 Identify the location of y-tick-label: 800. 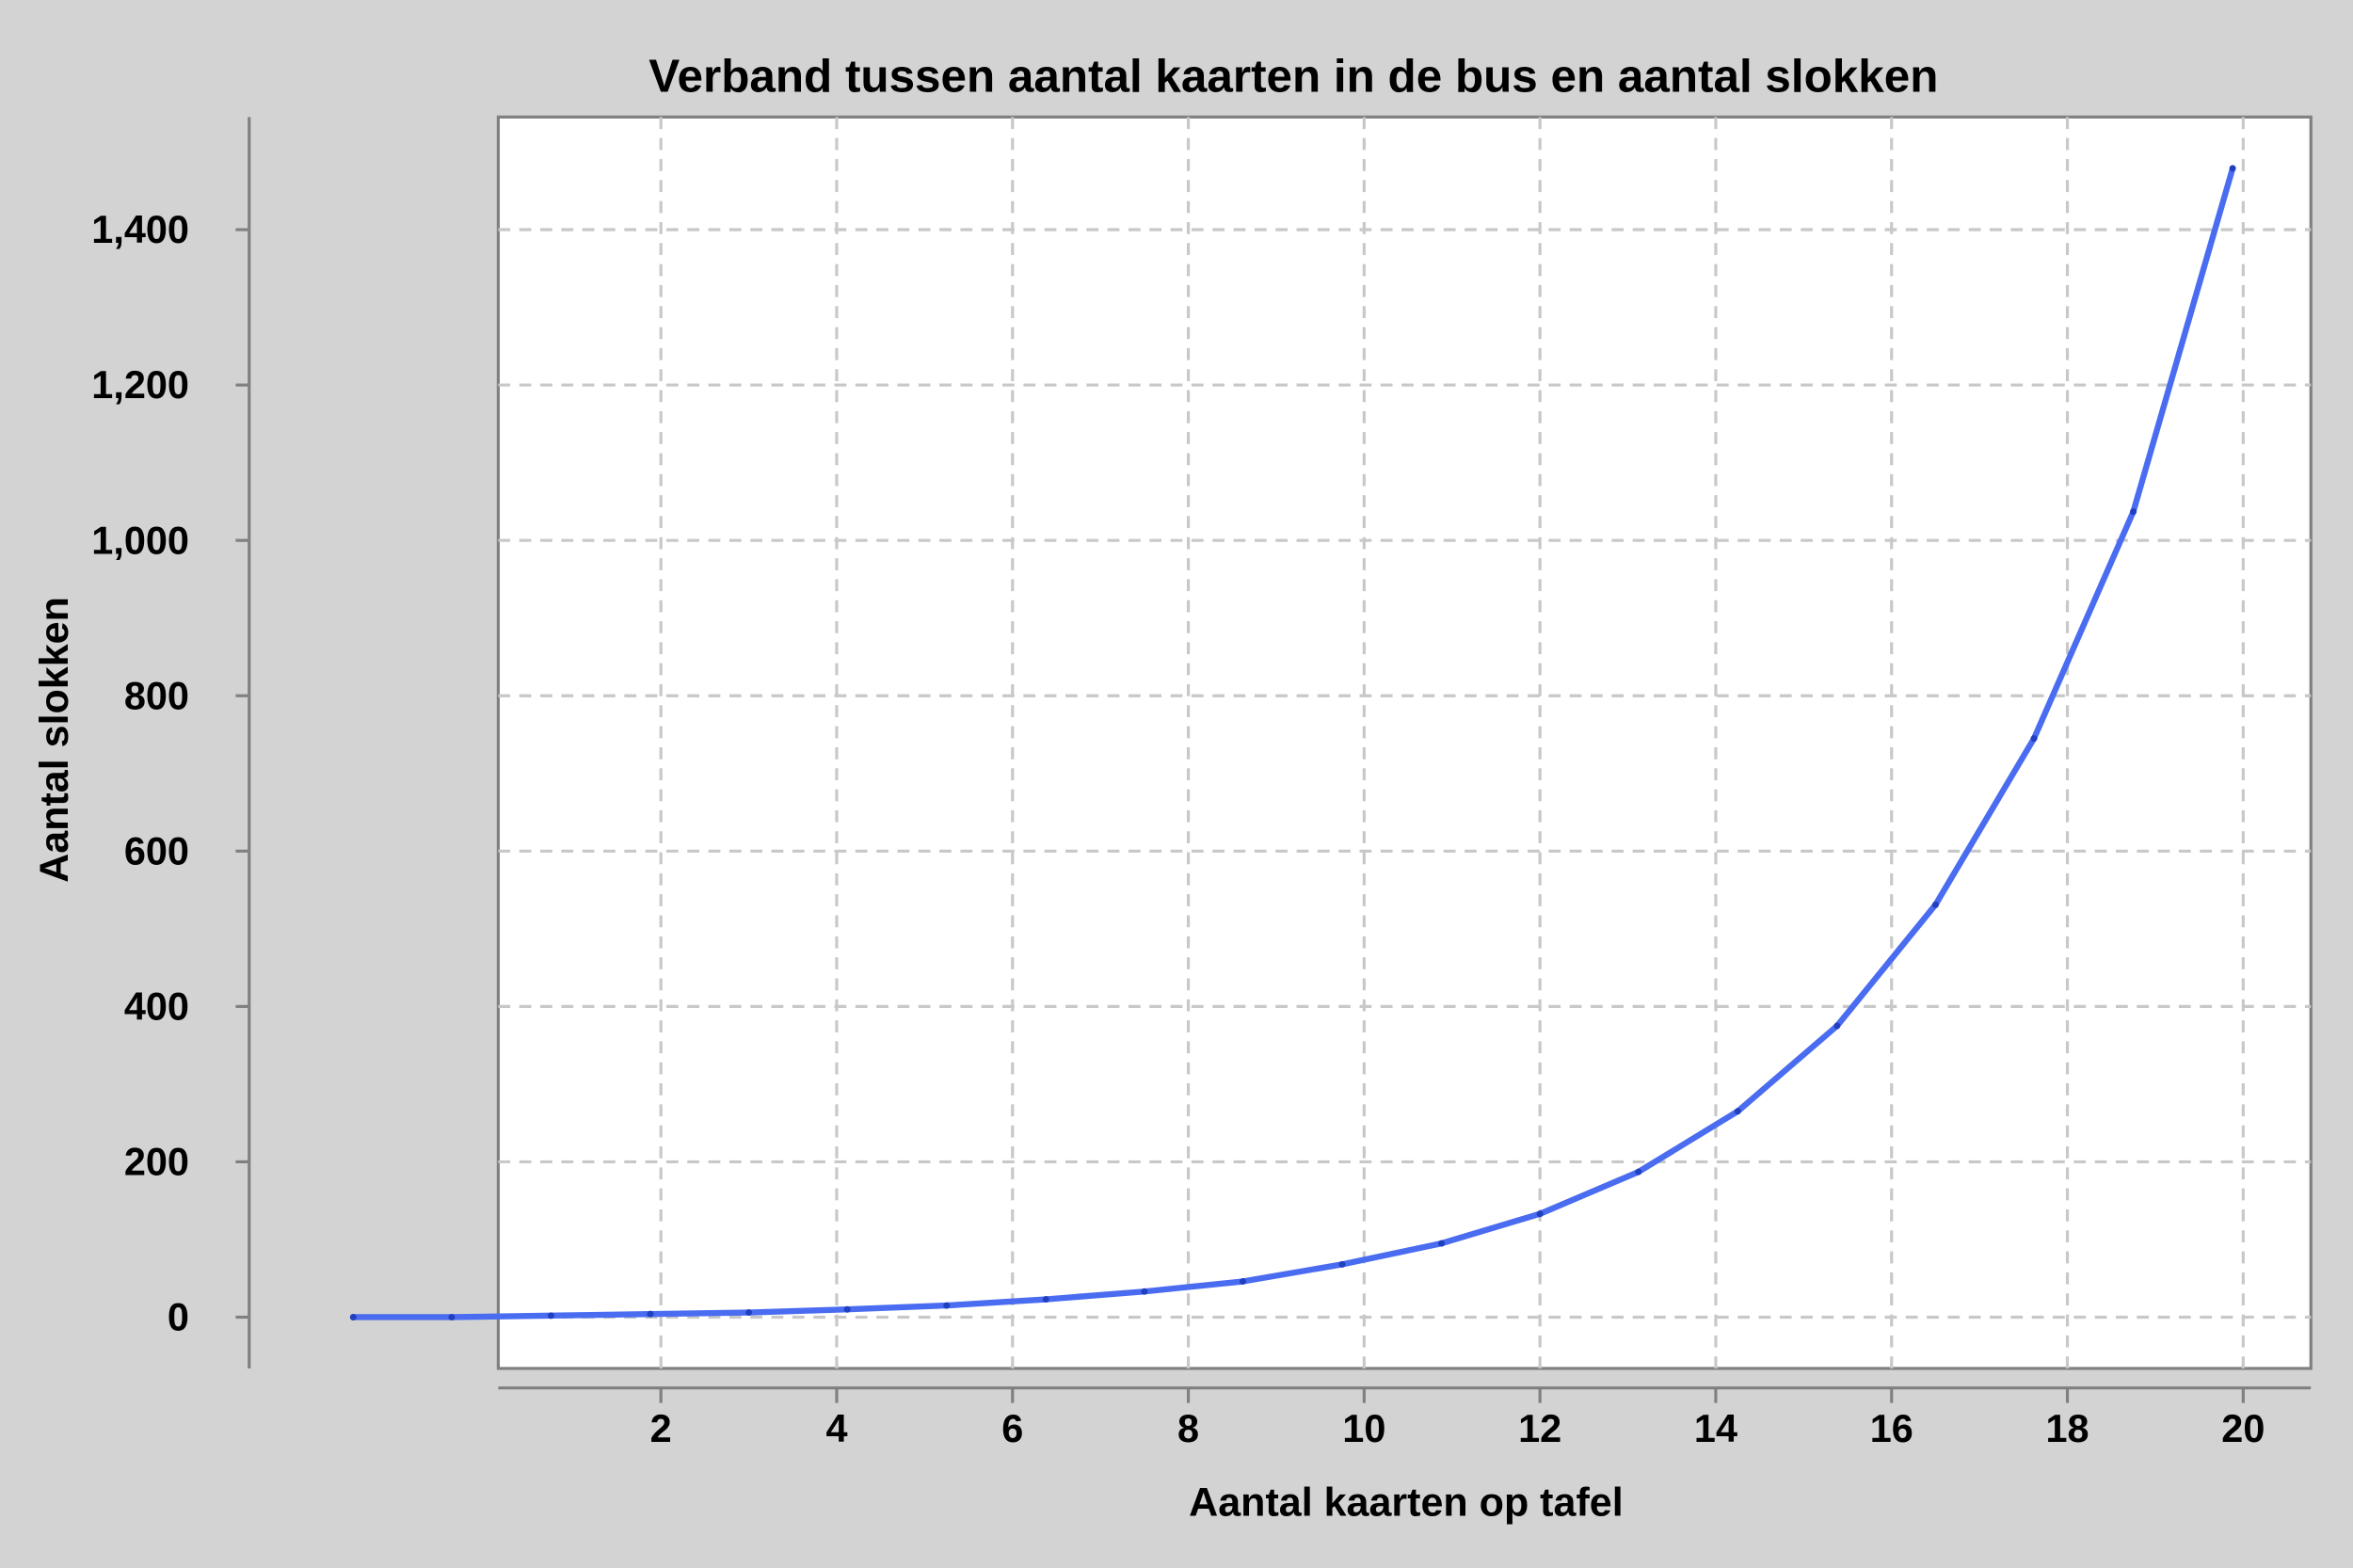
(156, 695).